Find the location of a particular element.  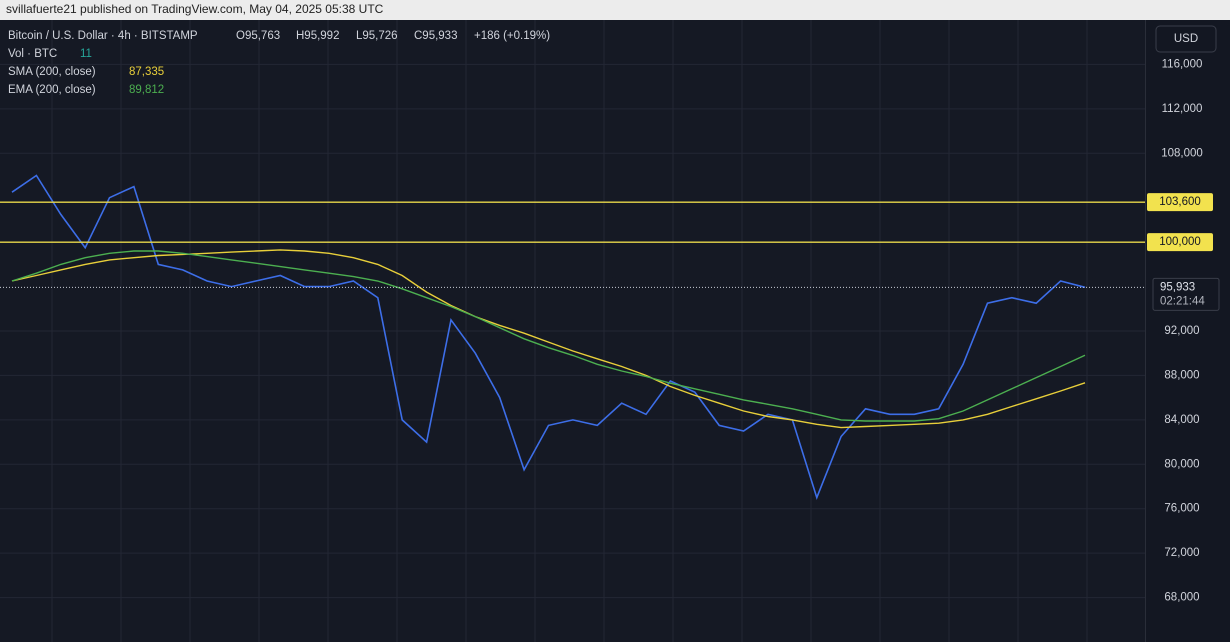

y-tick-label: 76,000 is located at coordinates (1181, 509).